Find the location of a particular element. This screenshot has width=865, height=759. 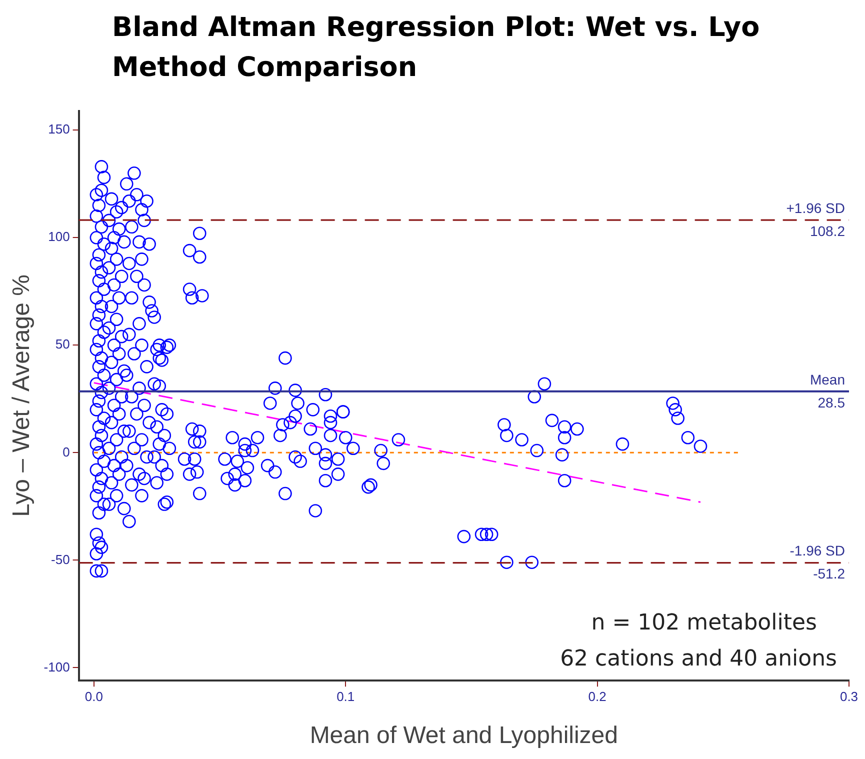

annotation: 28.5 is located at coordinates (832, 402).